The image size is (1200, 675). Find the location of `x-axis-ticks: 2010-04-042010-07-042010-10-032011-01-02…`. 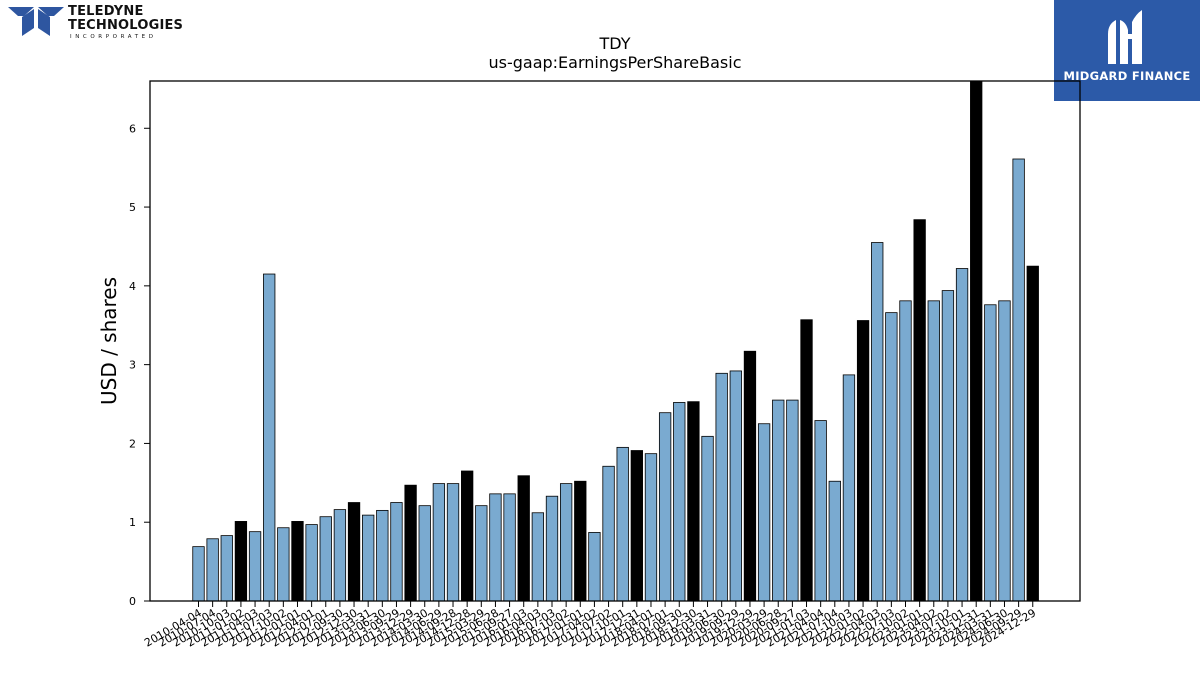

x-axis-ticks: 2010-04-042010-07-042010-10-032011-01-02… is located at coordinates (590, 625).